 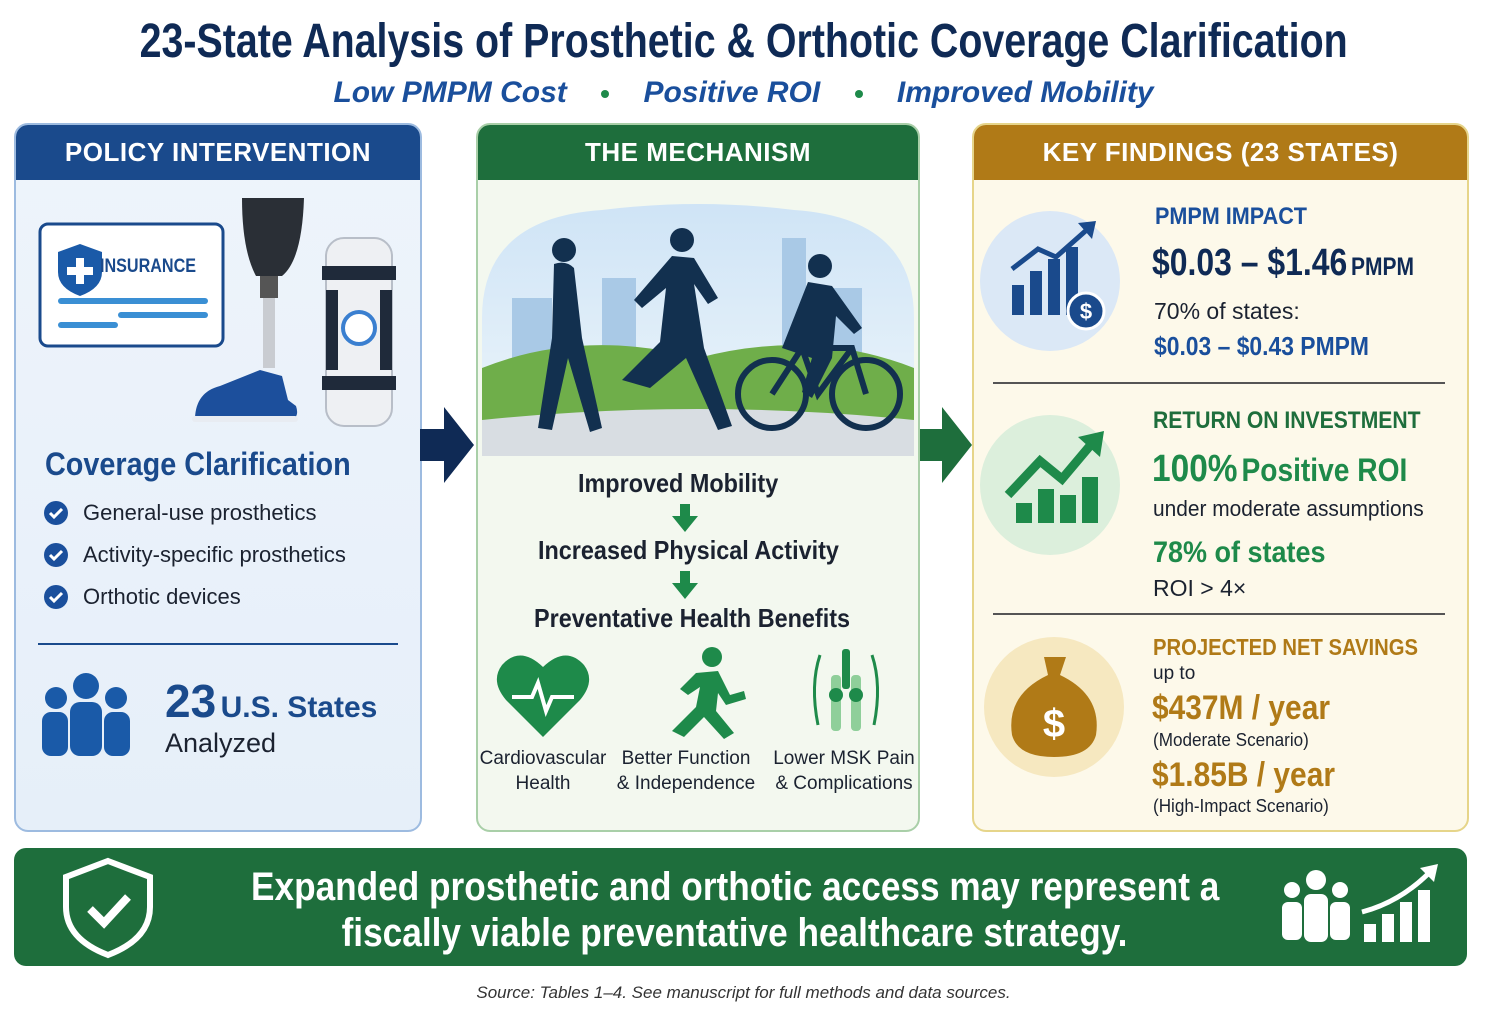 What do you see at coordinates (198, 464) in the screenshot?
I see `coverage-heading: Coverage Clarification` at bounding box center [198, 464].